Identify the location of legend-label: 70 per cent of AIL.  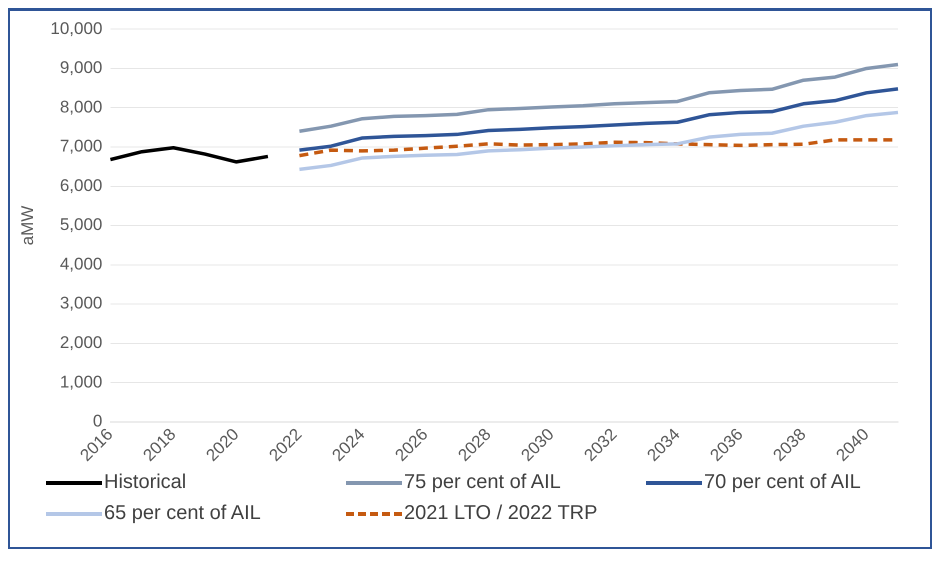
(782, 482).